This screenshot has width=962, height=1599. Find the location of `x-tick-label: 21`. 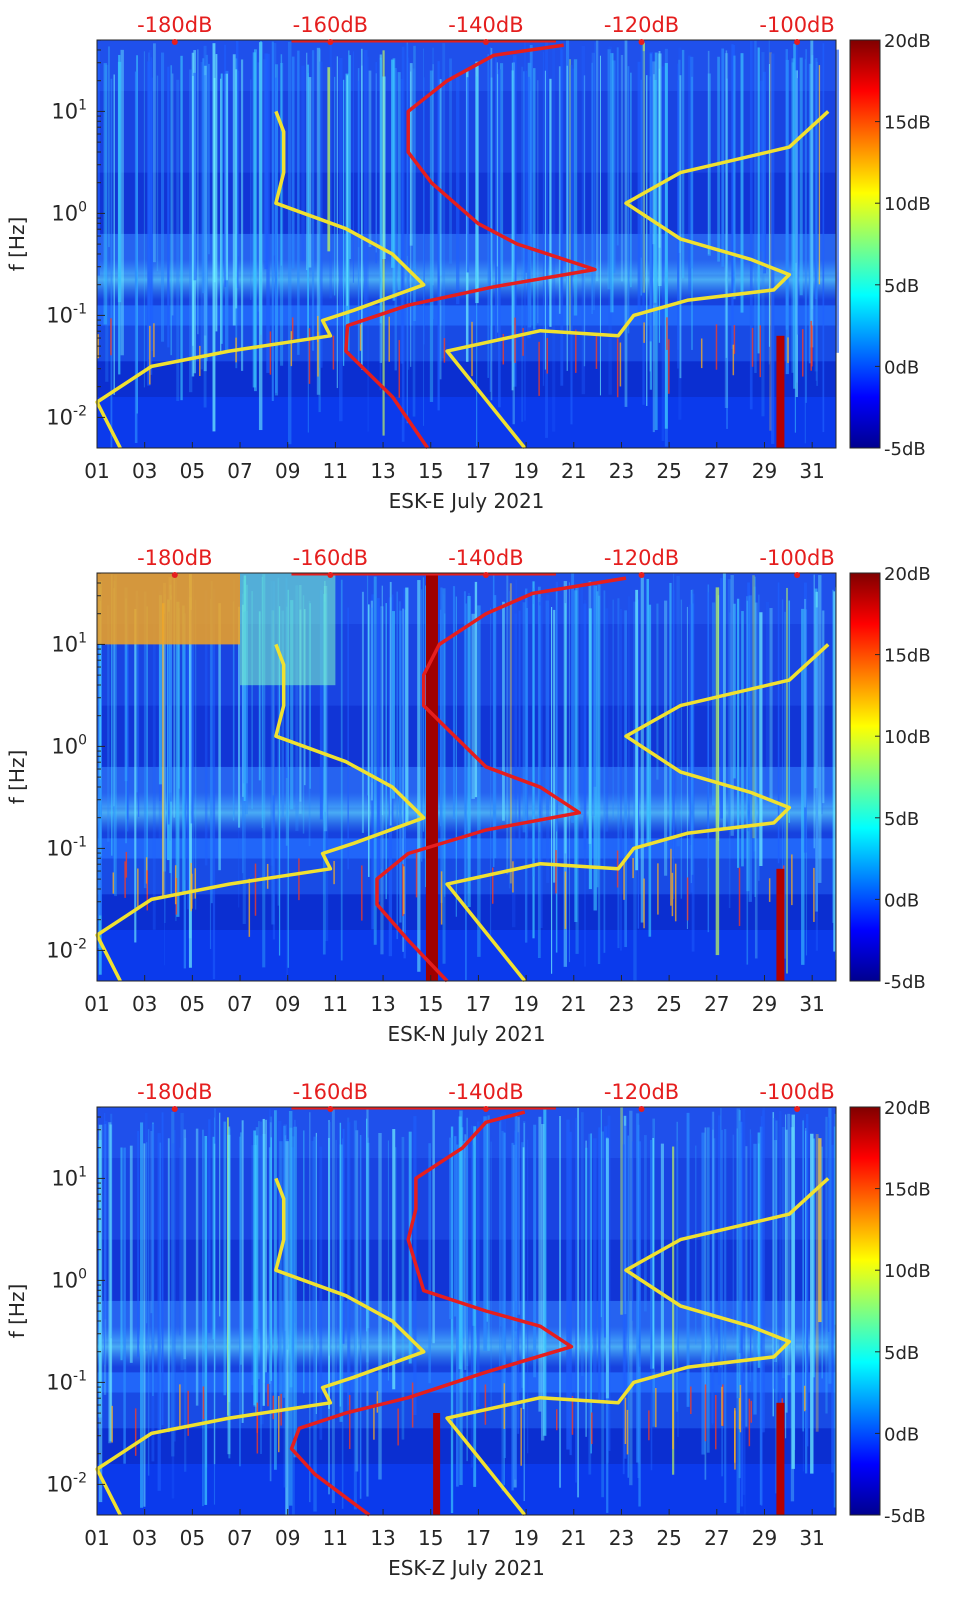

x-tick-label: 21 is located at coordinates (573, 1538).